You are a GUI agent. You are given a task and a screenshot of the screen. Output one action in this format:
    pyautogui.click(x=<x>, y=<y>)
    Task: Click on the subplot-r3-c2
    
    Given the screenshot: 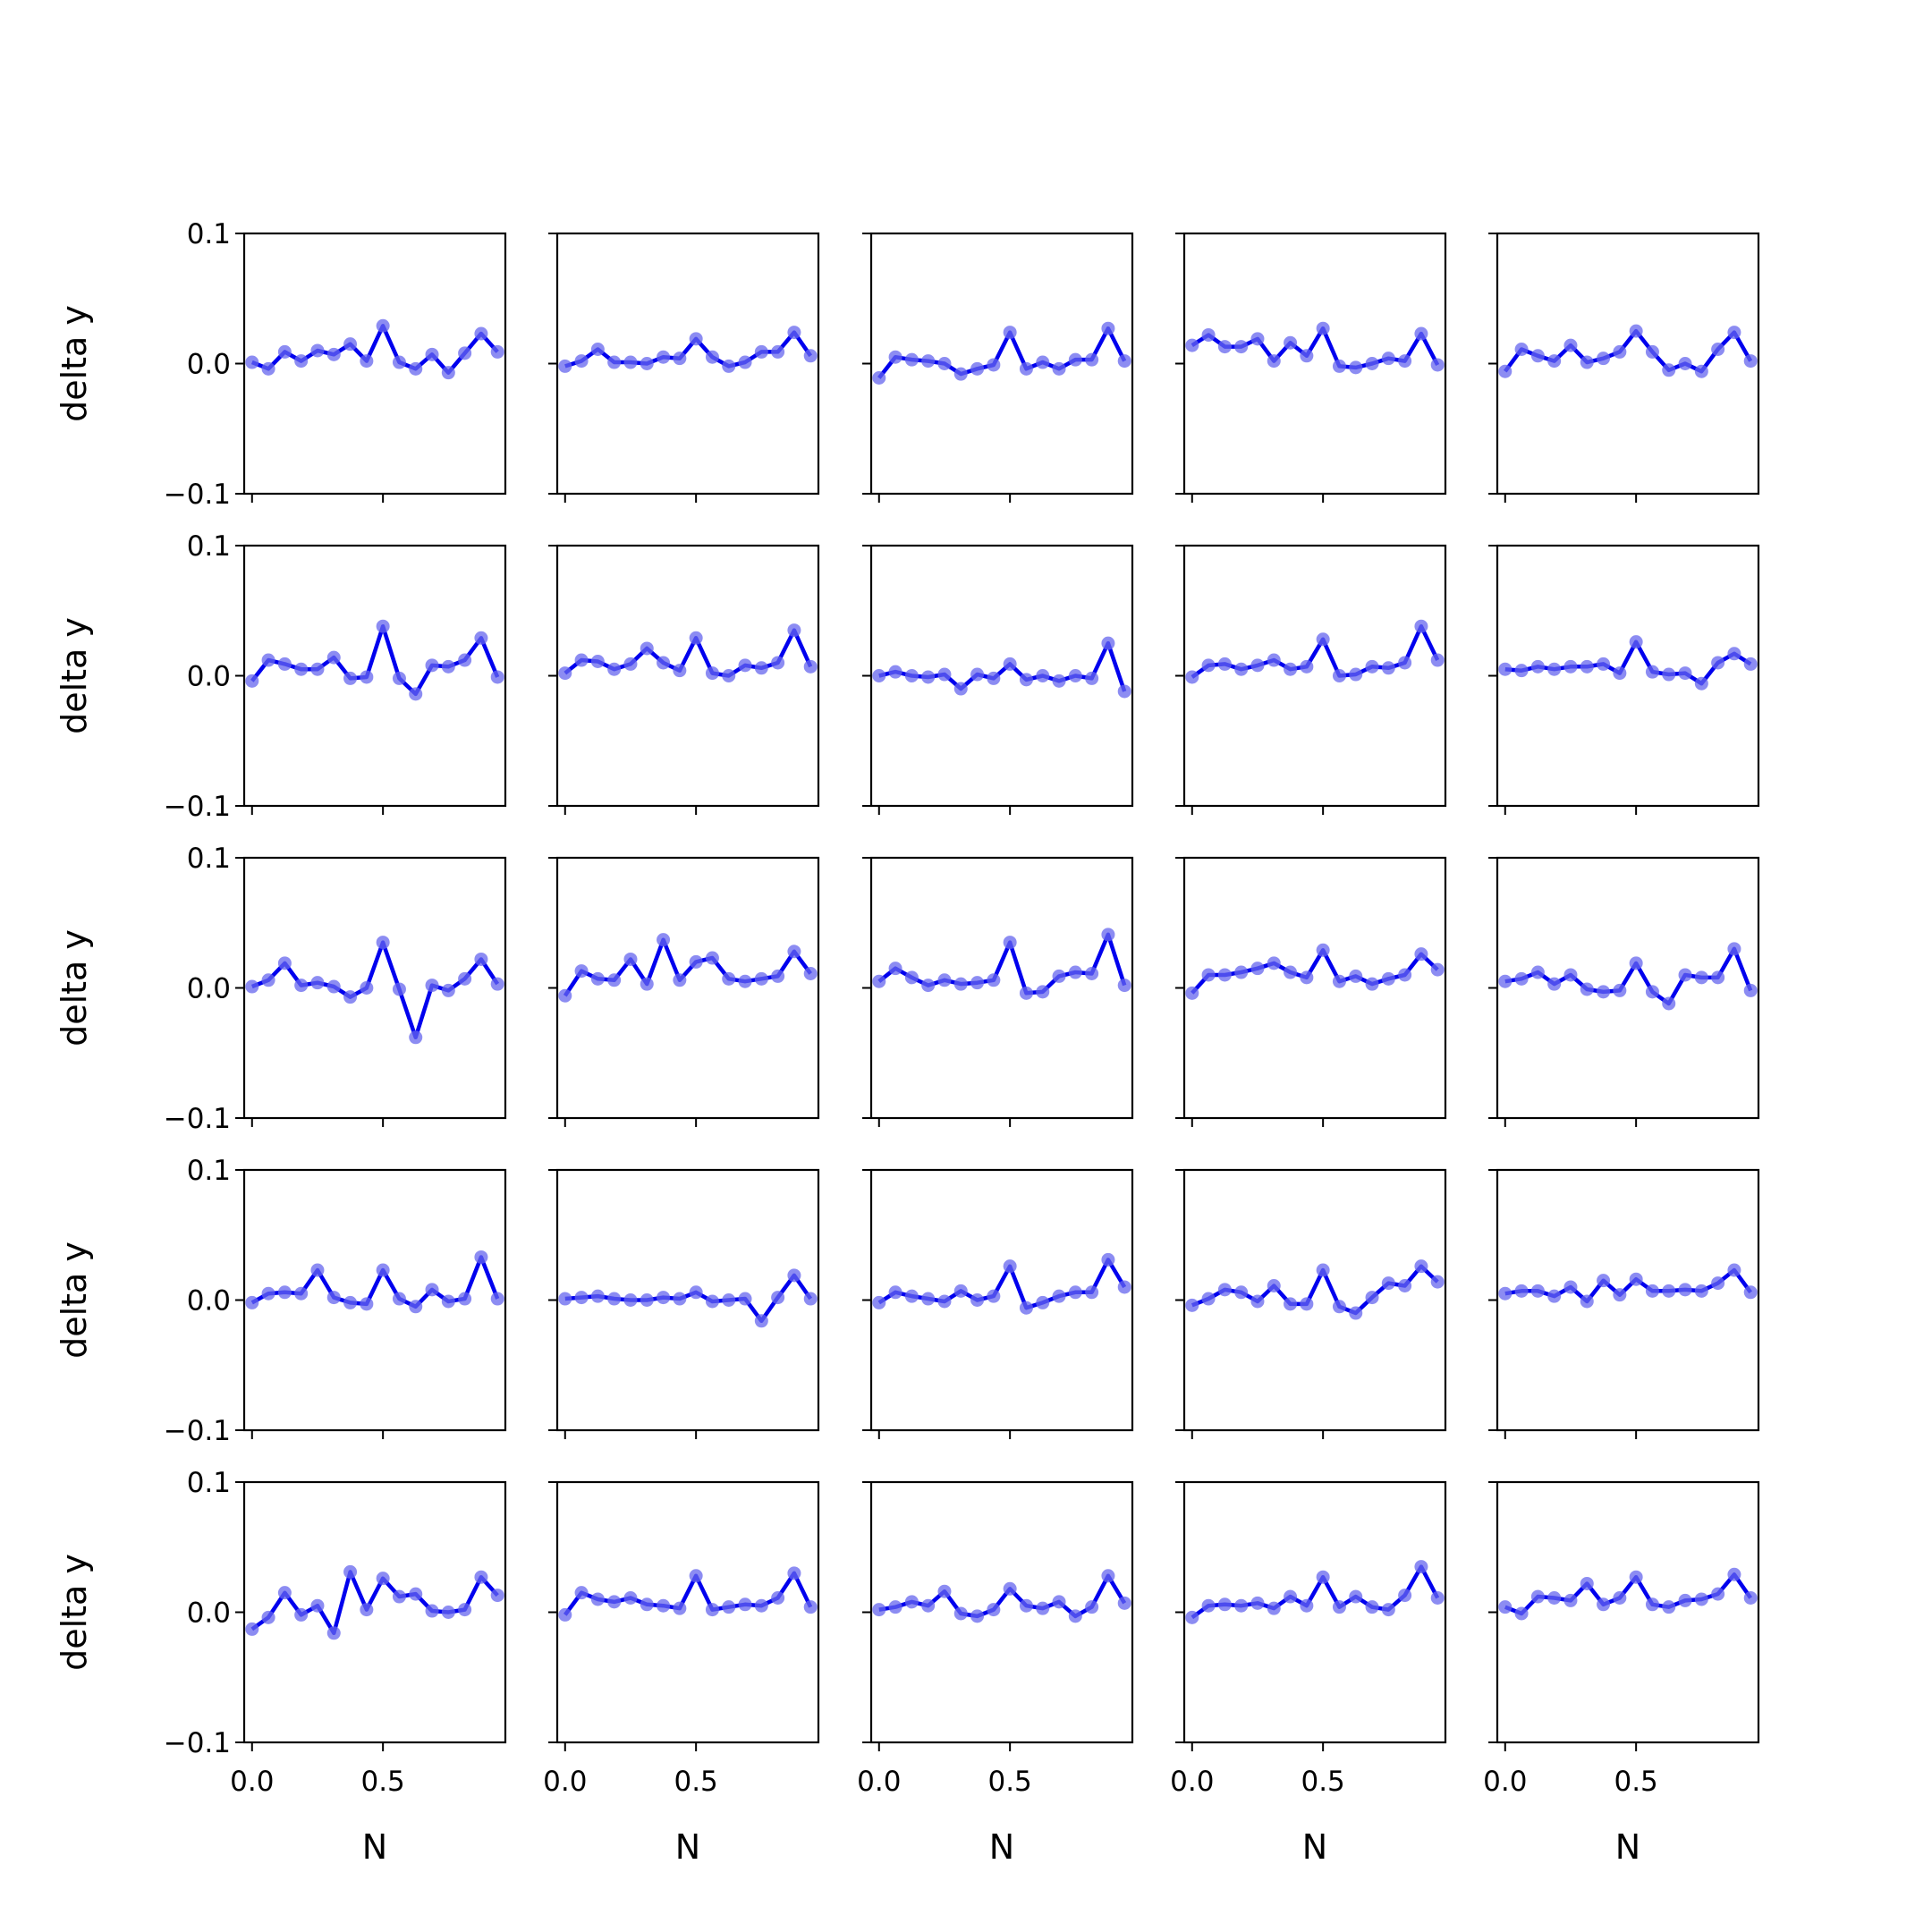 What is the action you would take?
    pyautogui.click(x=684, y=991)
    